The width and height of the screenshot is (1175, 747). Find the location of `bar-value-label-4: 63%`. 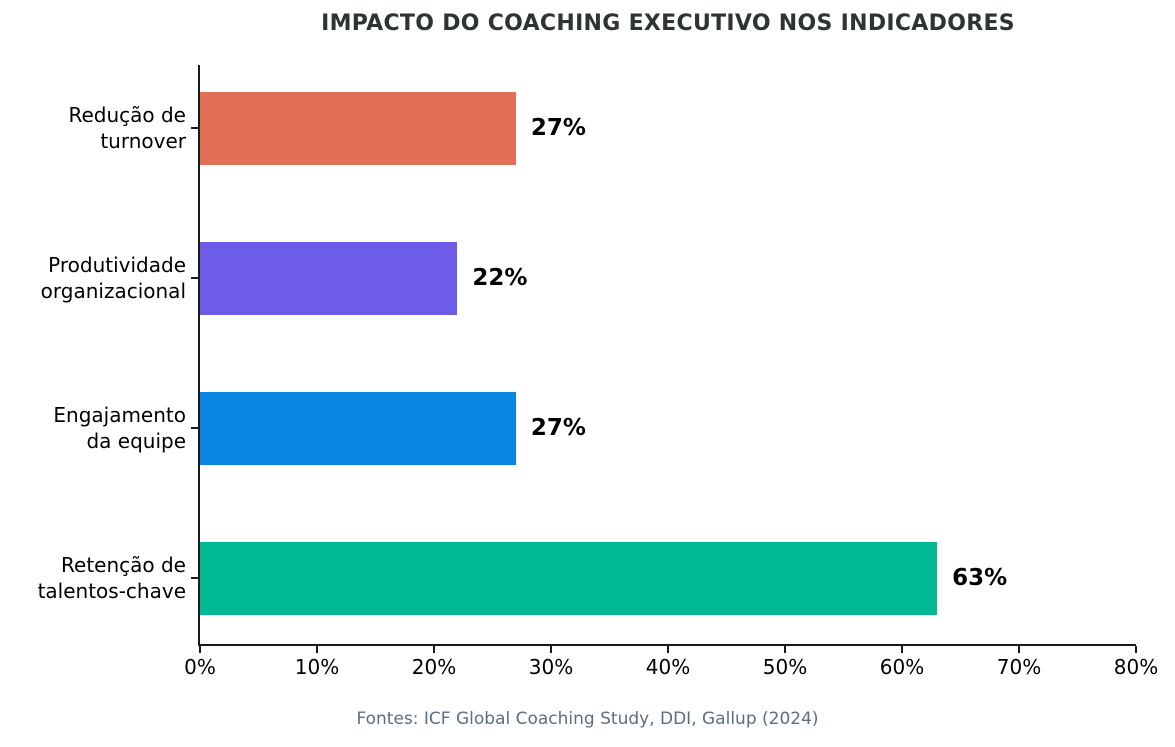

bar-value-label-4: 63% is located at coordinates (980, 577).